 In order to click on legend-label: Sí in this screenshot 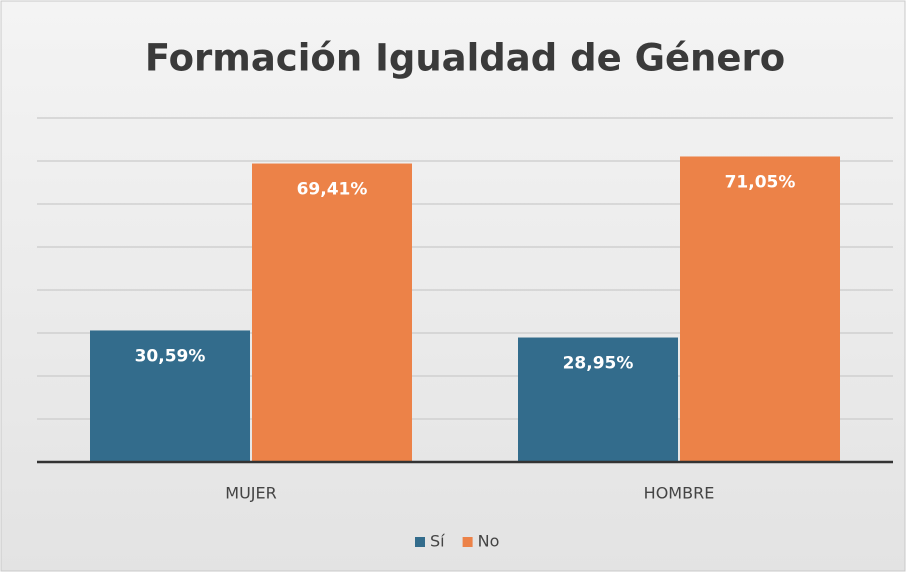, I will do `click(437, 541)`.